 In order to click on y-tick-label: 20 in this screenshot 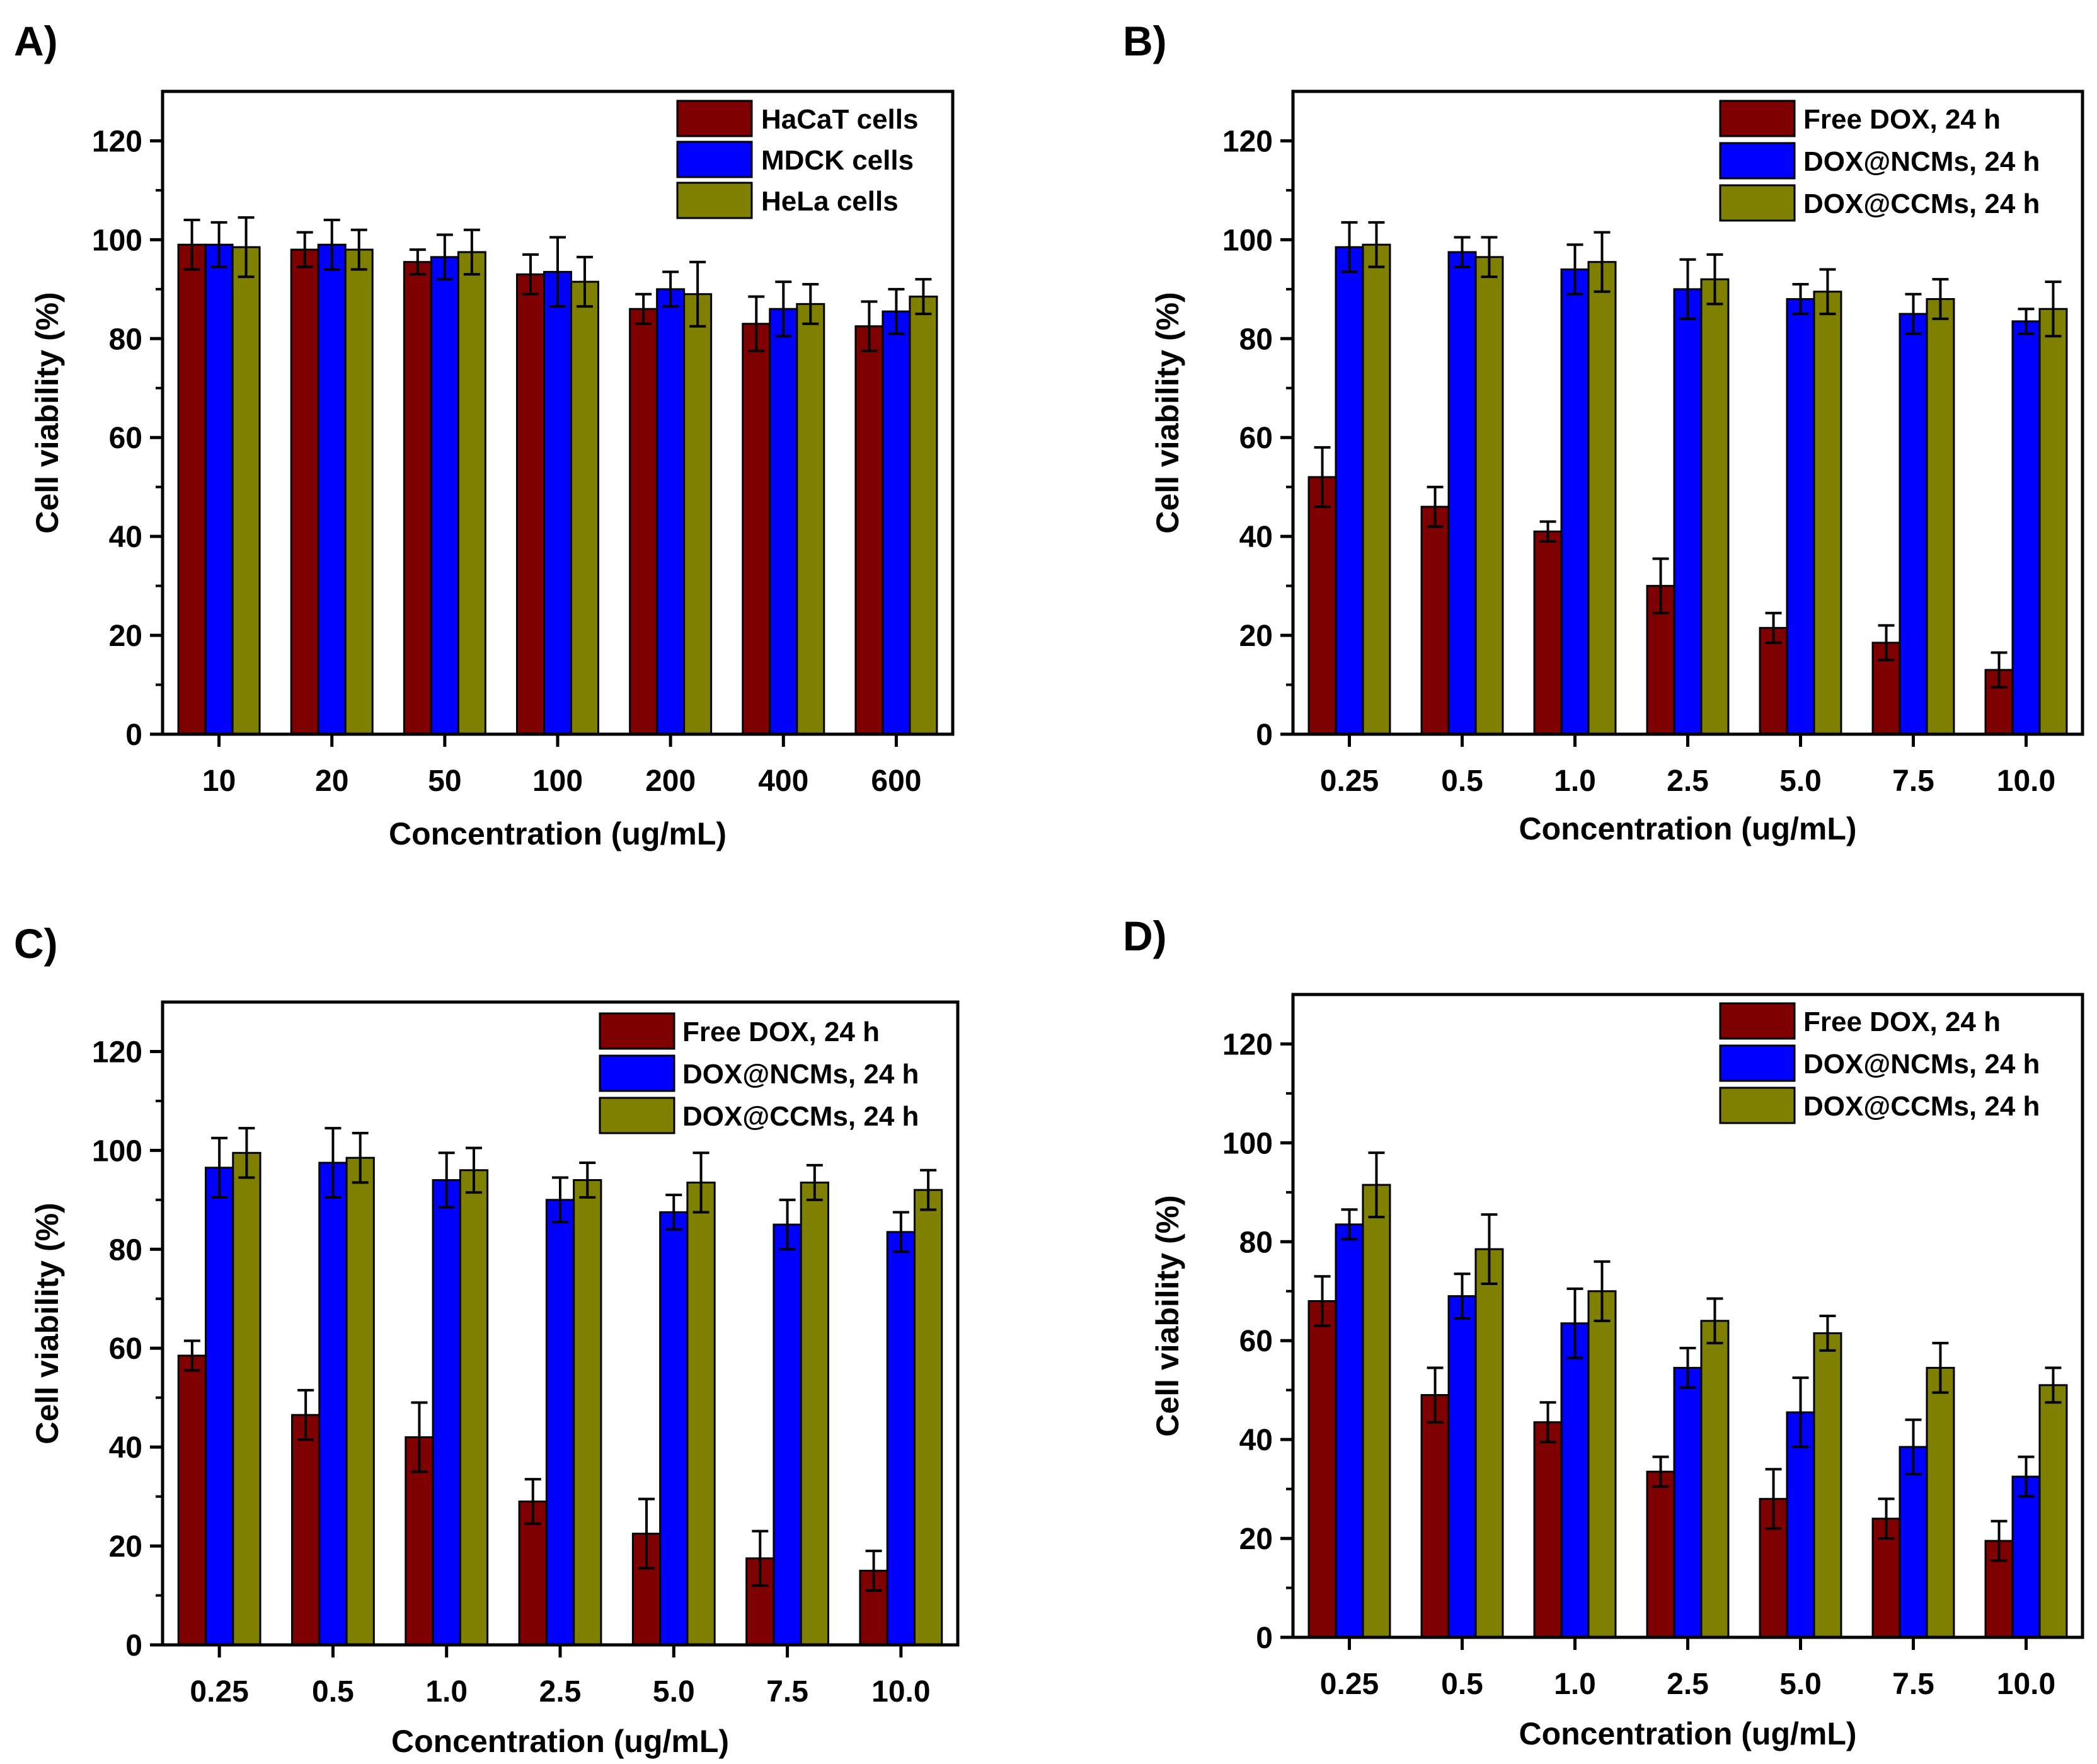, I will do `click(126, 1547)`.